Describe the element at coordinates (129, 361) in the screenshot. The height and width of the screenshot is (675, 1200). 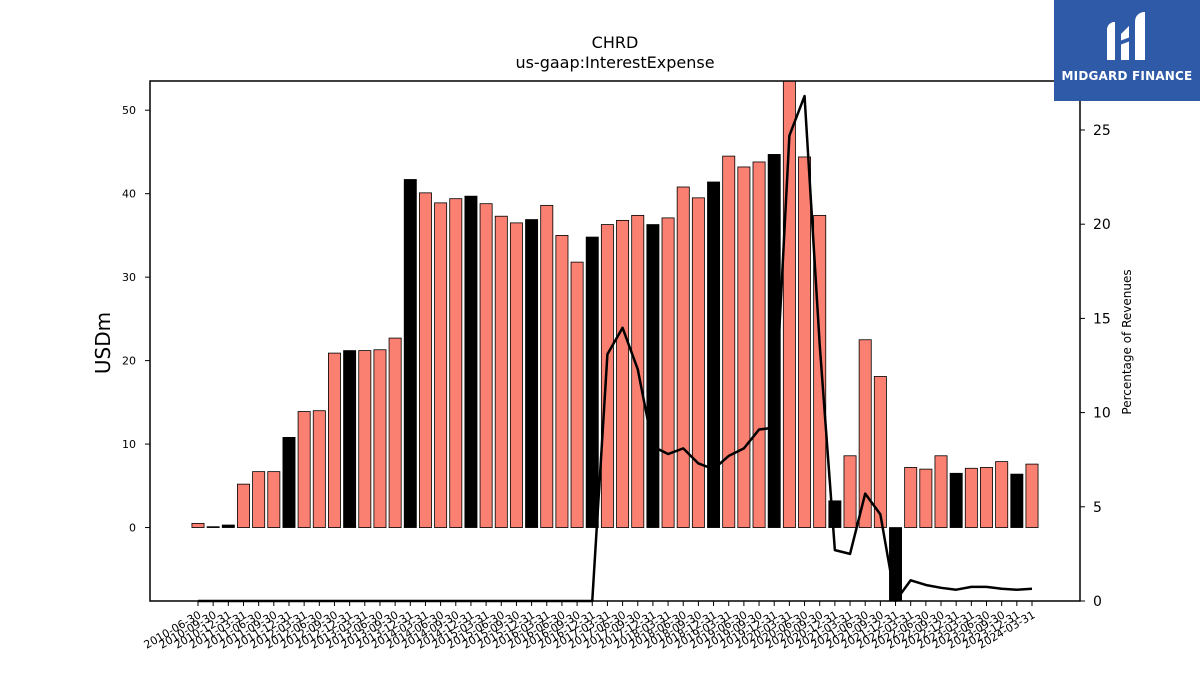
I see `y-tick-label: 20` at that location.